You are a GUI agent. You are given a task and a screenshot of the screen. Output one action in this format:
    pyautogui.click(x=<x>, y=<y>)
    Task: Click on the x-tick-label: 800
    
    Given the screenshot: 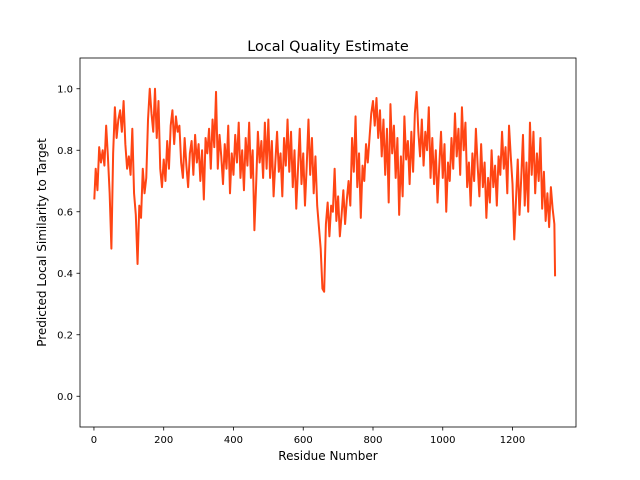 What is the action you would take?
    pyautogui.click(x=372, y=440)
    